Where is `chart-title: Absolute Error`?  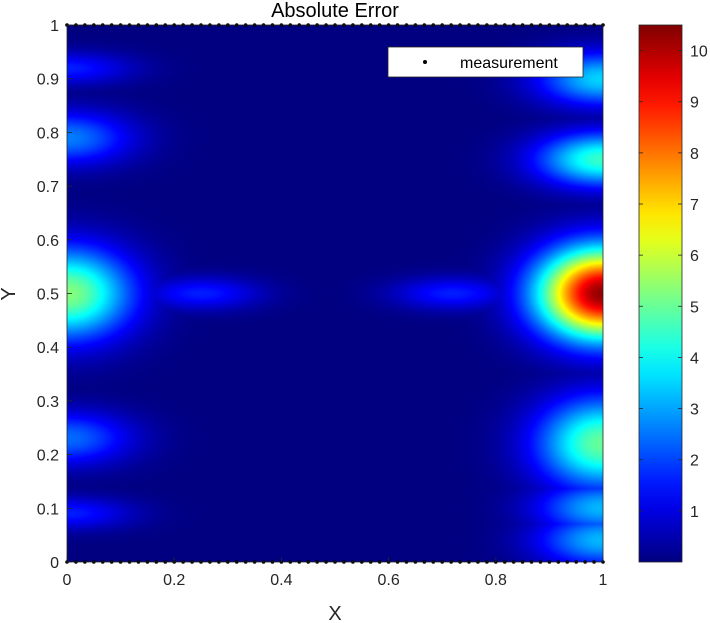 chart-title: Absolute Error is located at coordinates (335, 11).